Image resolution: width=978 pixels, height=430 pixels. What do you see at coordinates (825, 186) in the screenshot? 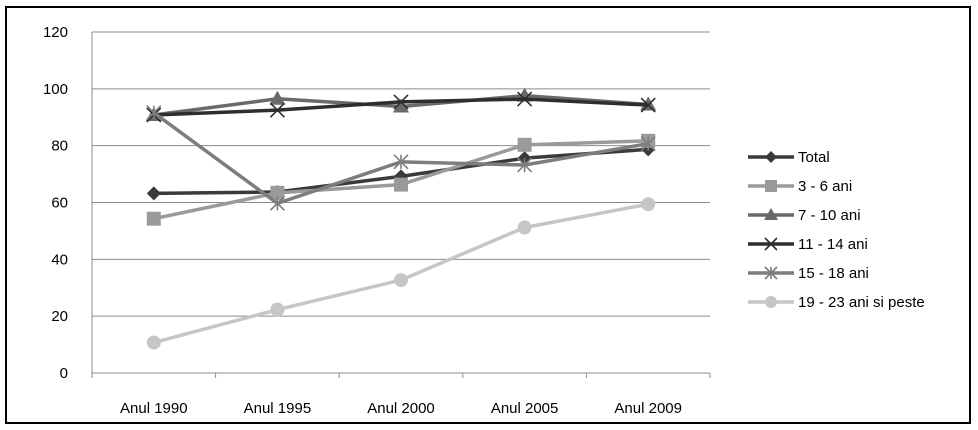
I see `legend-label: 3 - 6 ani` at bounding box center [825, 186].